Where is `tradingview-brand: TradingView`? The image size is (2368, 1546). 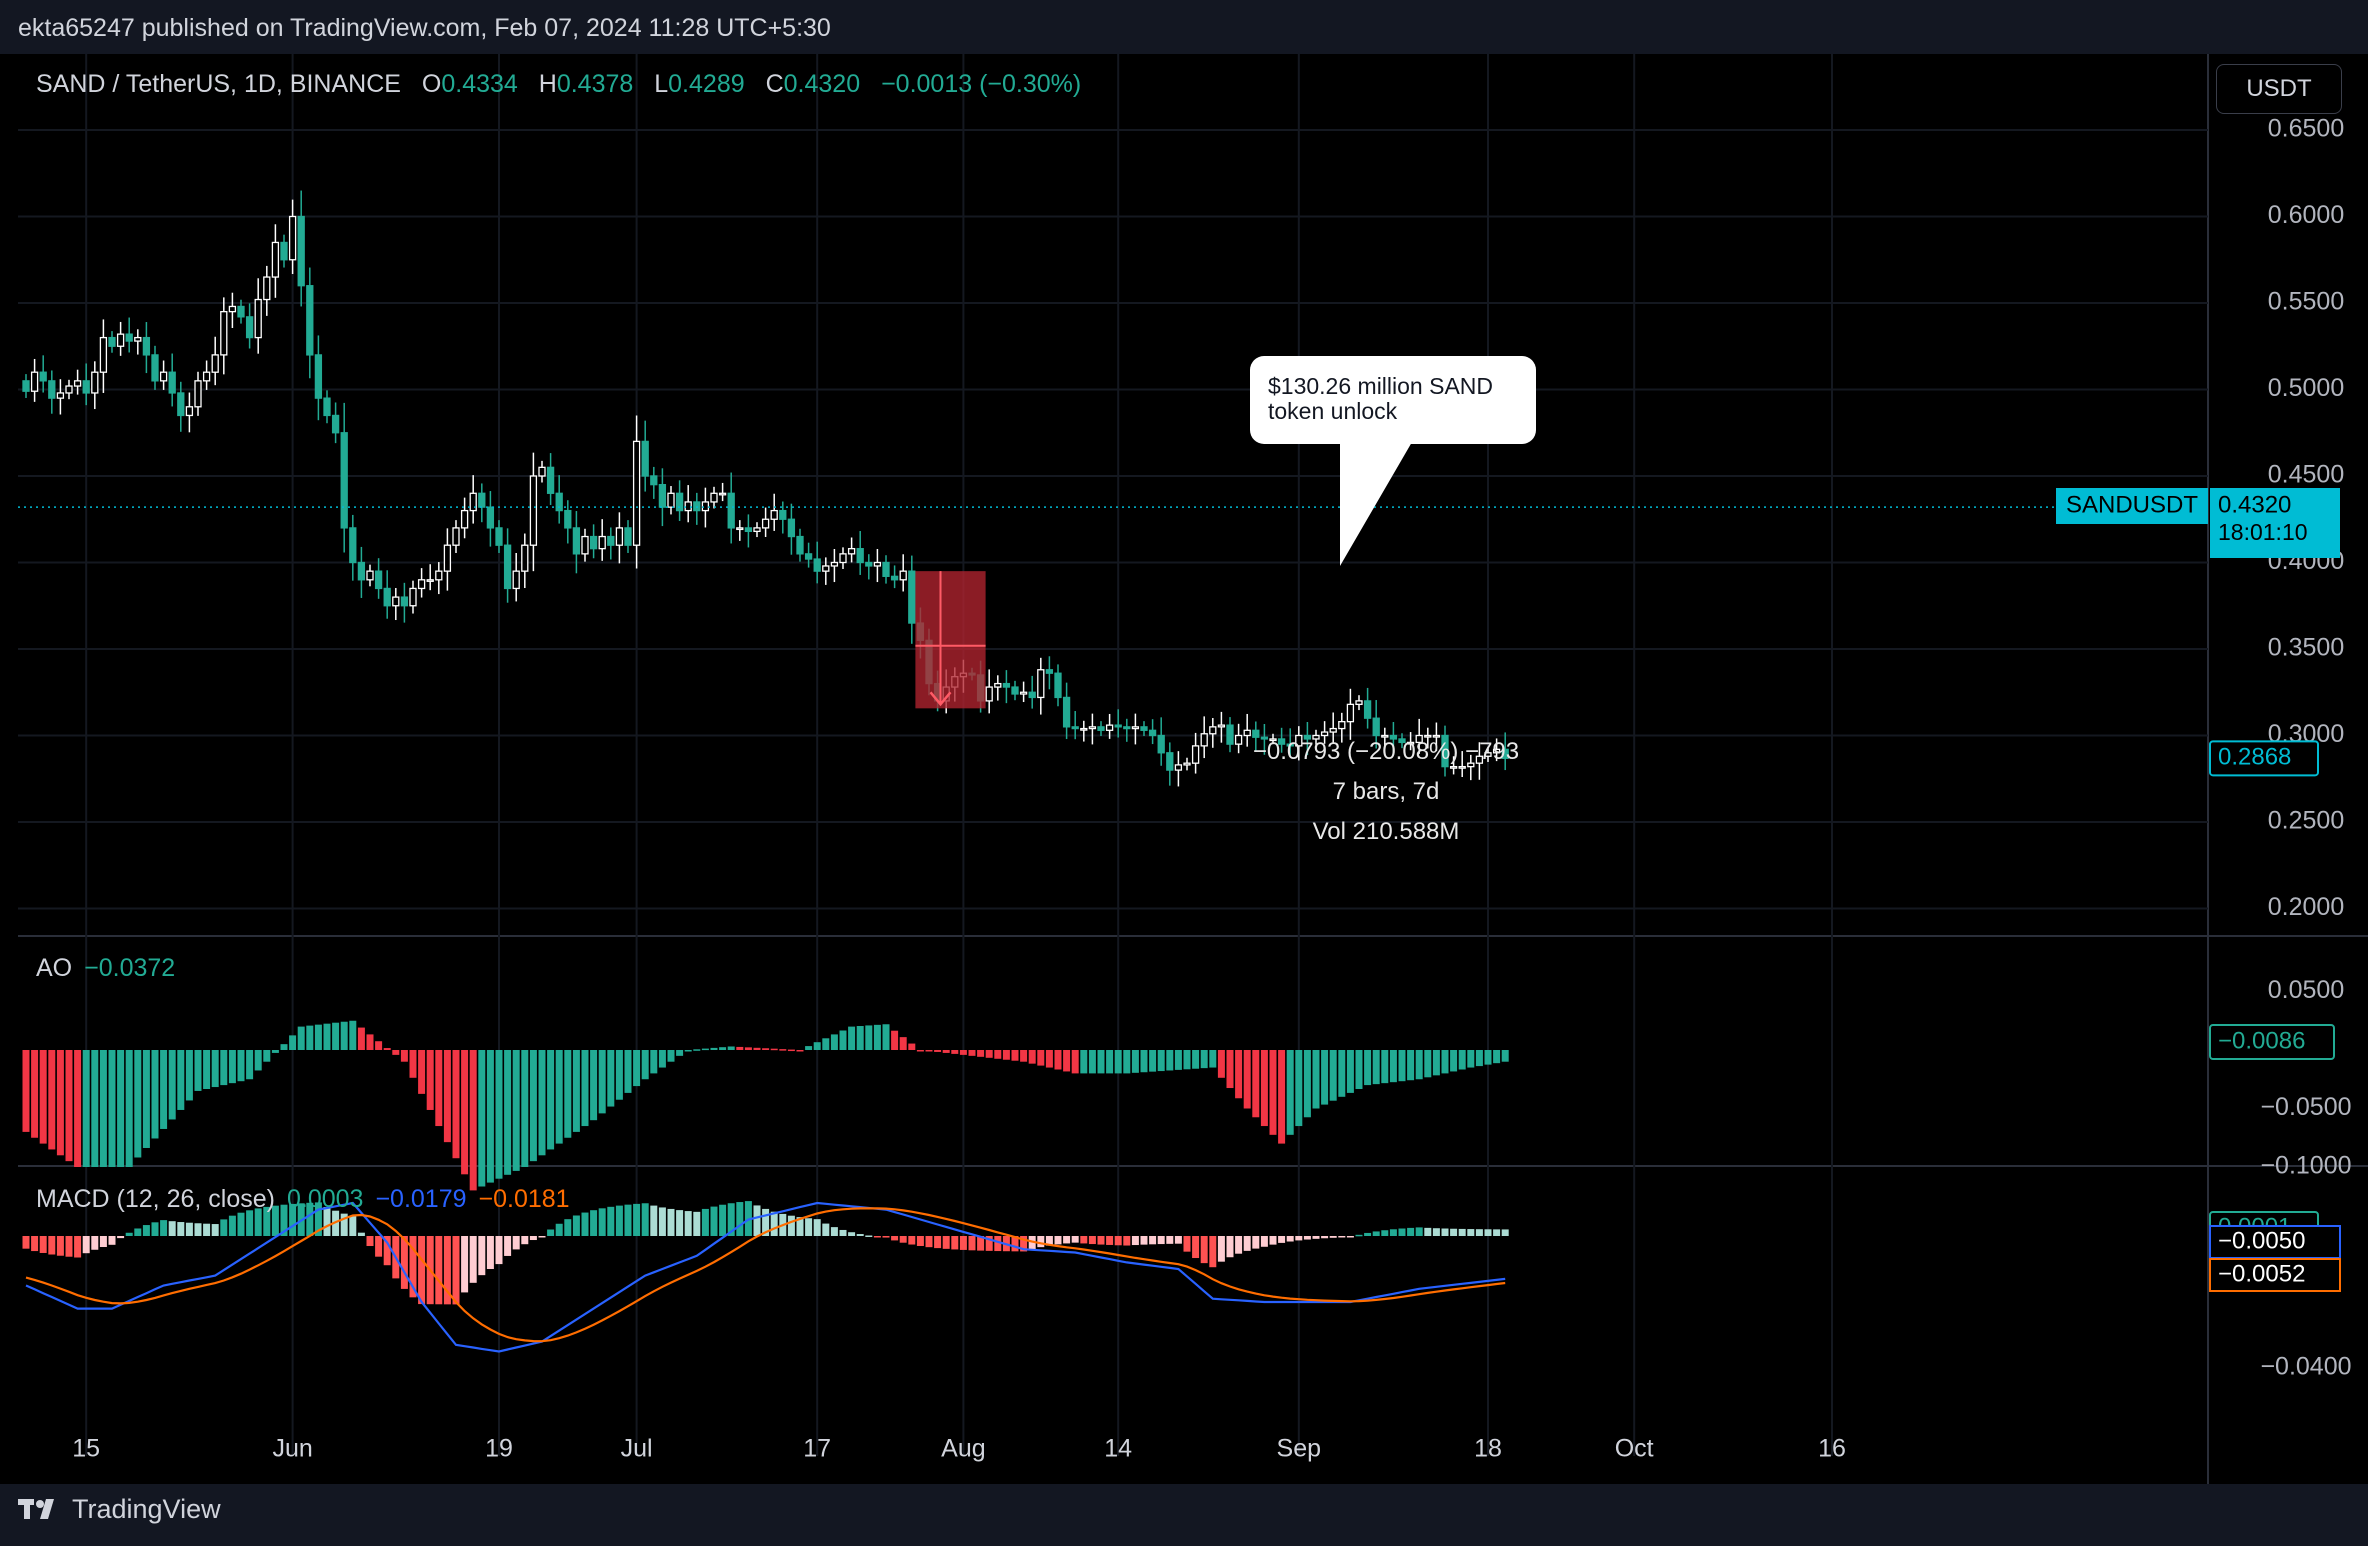
tradingview-brand: TradingView is located at coordinates (119, 1509).